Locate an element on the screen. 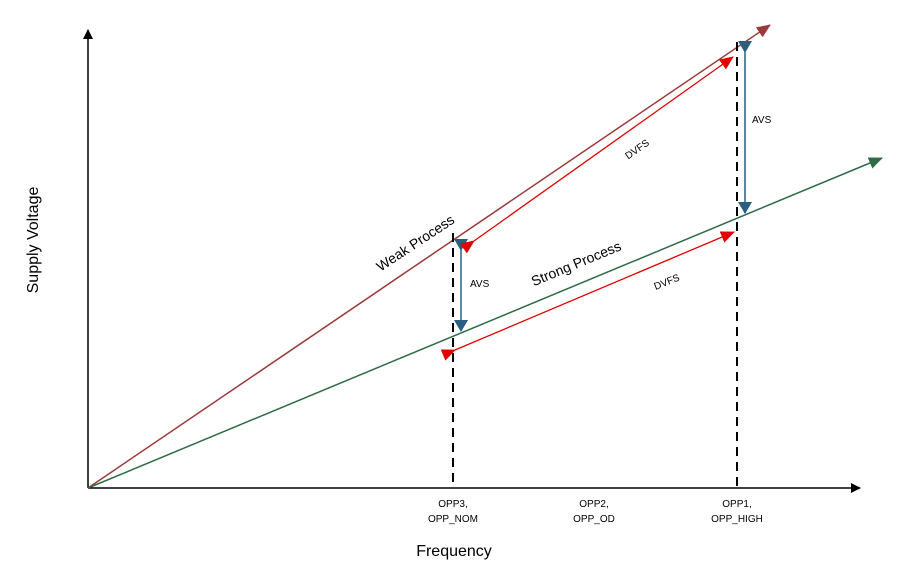 This screenshot has height=562, width=897. opp3-tick-label: OPP3, OPP_NOM is located at coordinates (453, 512).